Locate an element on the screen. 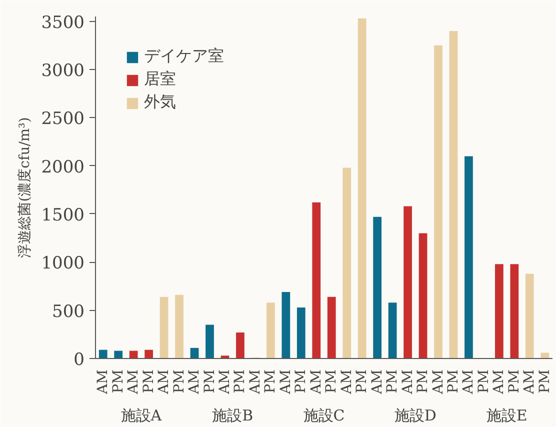 The width and height of the screenshot is (556, 427). y-tick-label: 2000 is located at coordinates (62, 167).